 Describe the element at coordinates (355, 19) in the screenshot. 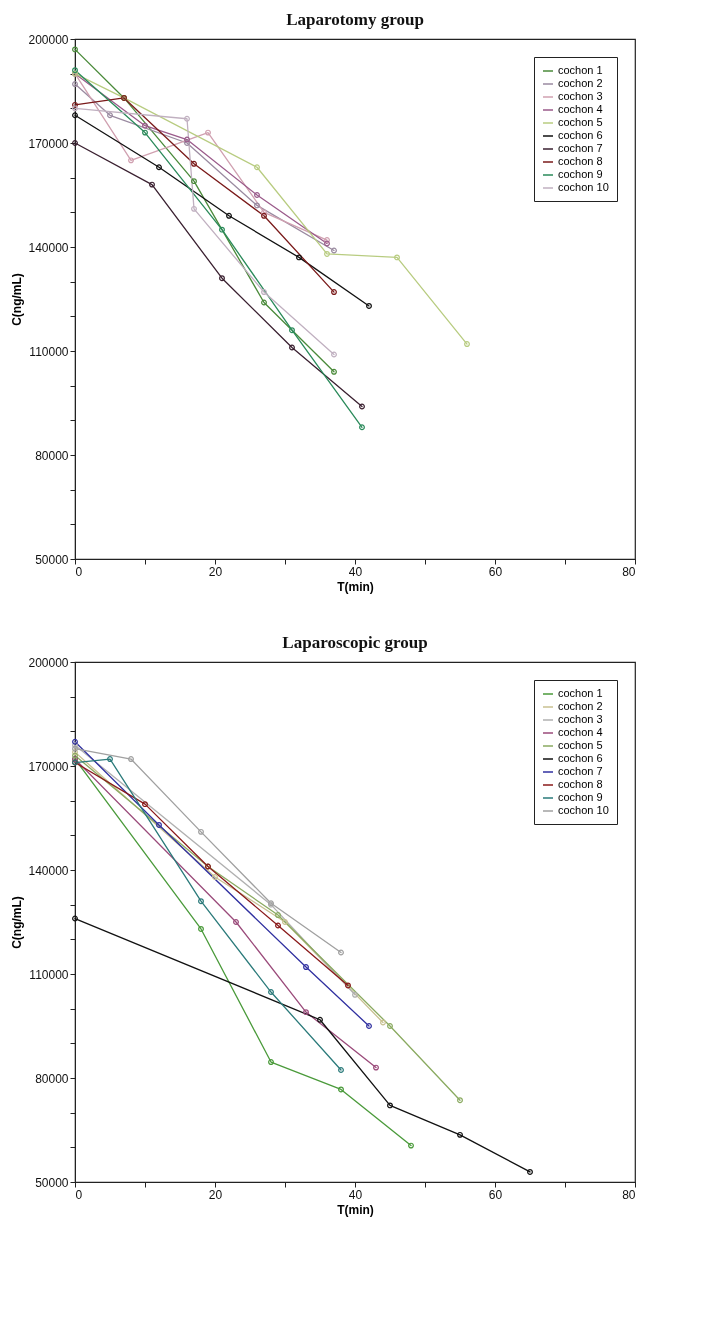

I see `chart-title: Laparotomy group` at that location.